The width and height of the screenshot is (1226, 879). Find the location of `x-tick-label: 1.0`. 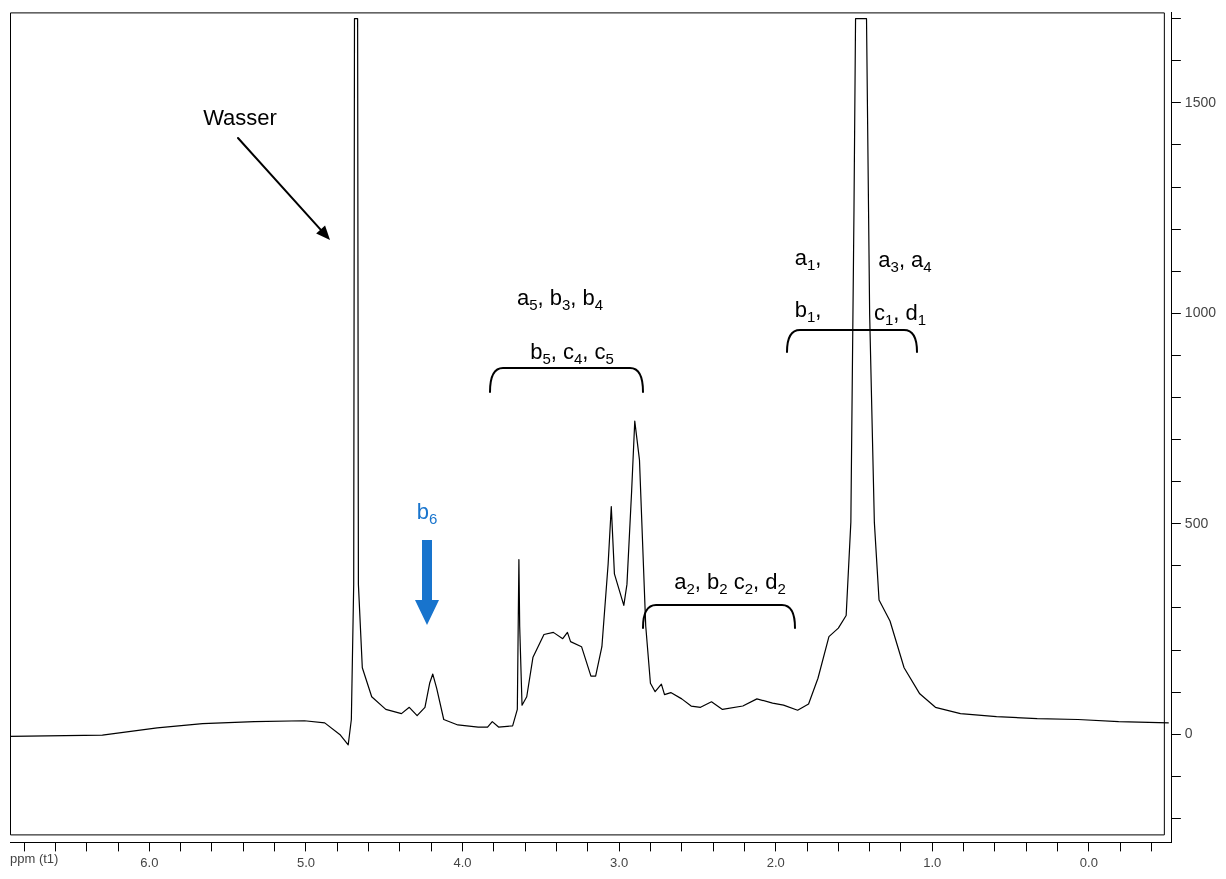

x-tick-label: 1.0 is located at coordinates (932, 862).